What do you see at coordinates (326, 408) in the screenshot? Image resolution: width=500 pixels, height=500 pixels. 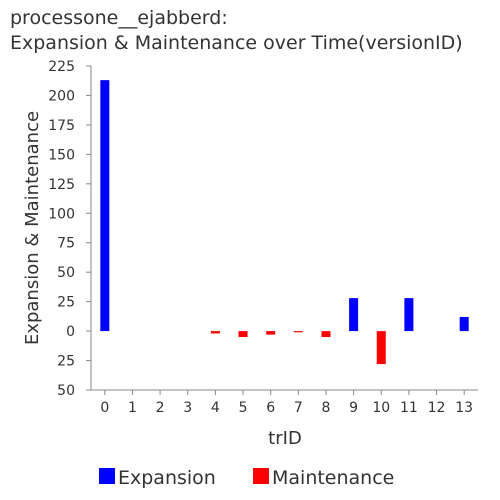 I see `x-tick-label: 8` at bounding box center [326, 408].